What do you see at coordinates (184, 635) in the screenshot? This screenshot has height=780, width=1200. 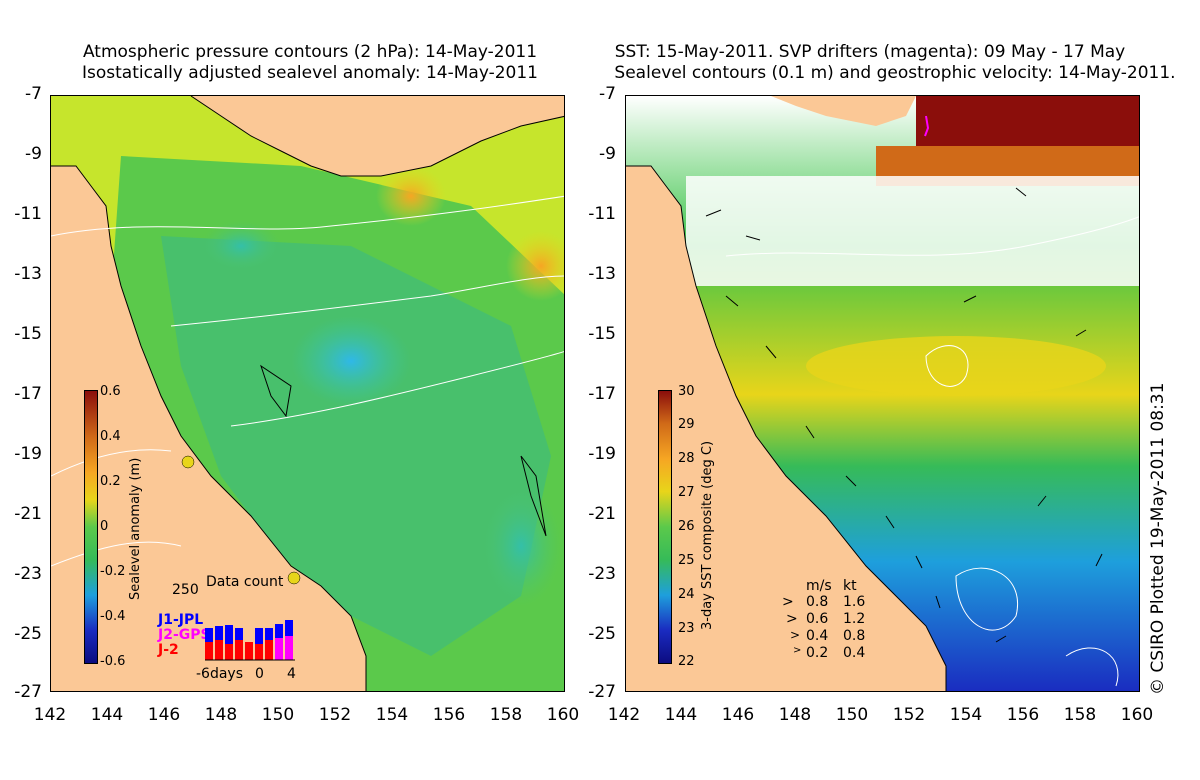 I see `series-label-j2: J2-GPS` at bounding box center [184, 635].